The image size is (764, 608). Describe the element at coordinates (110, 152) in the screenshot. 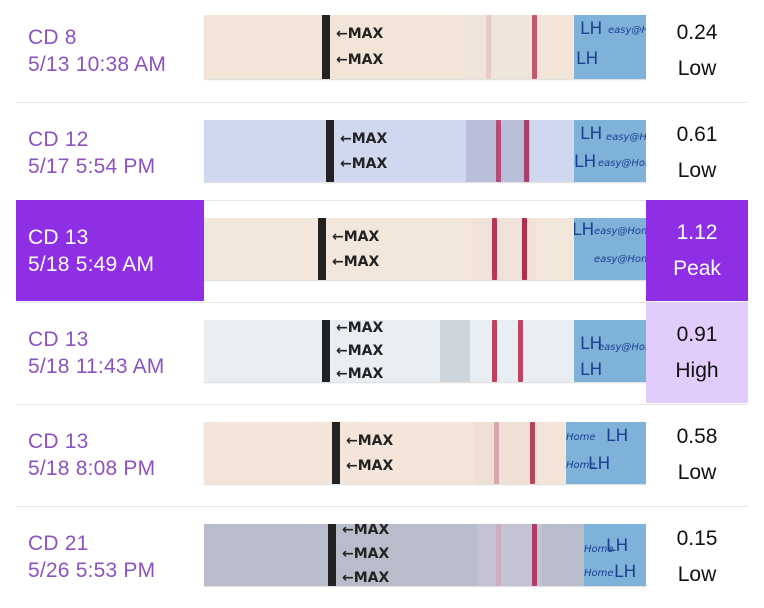

I see `date-cell: CD 12 5/17 5:54 PM` at that location.